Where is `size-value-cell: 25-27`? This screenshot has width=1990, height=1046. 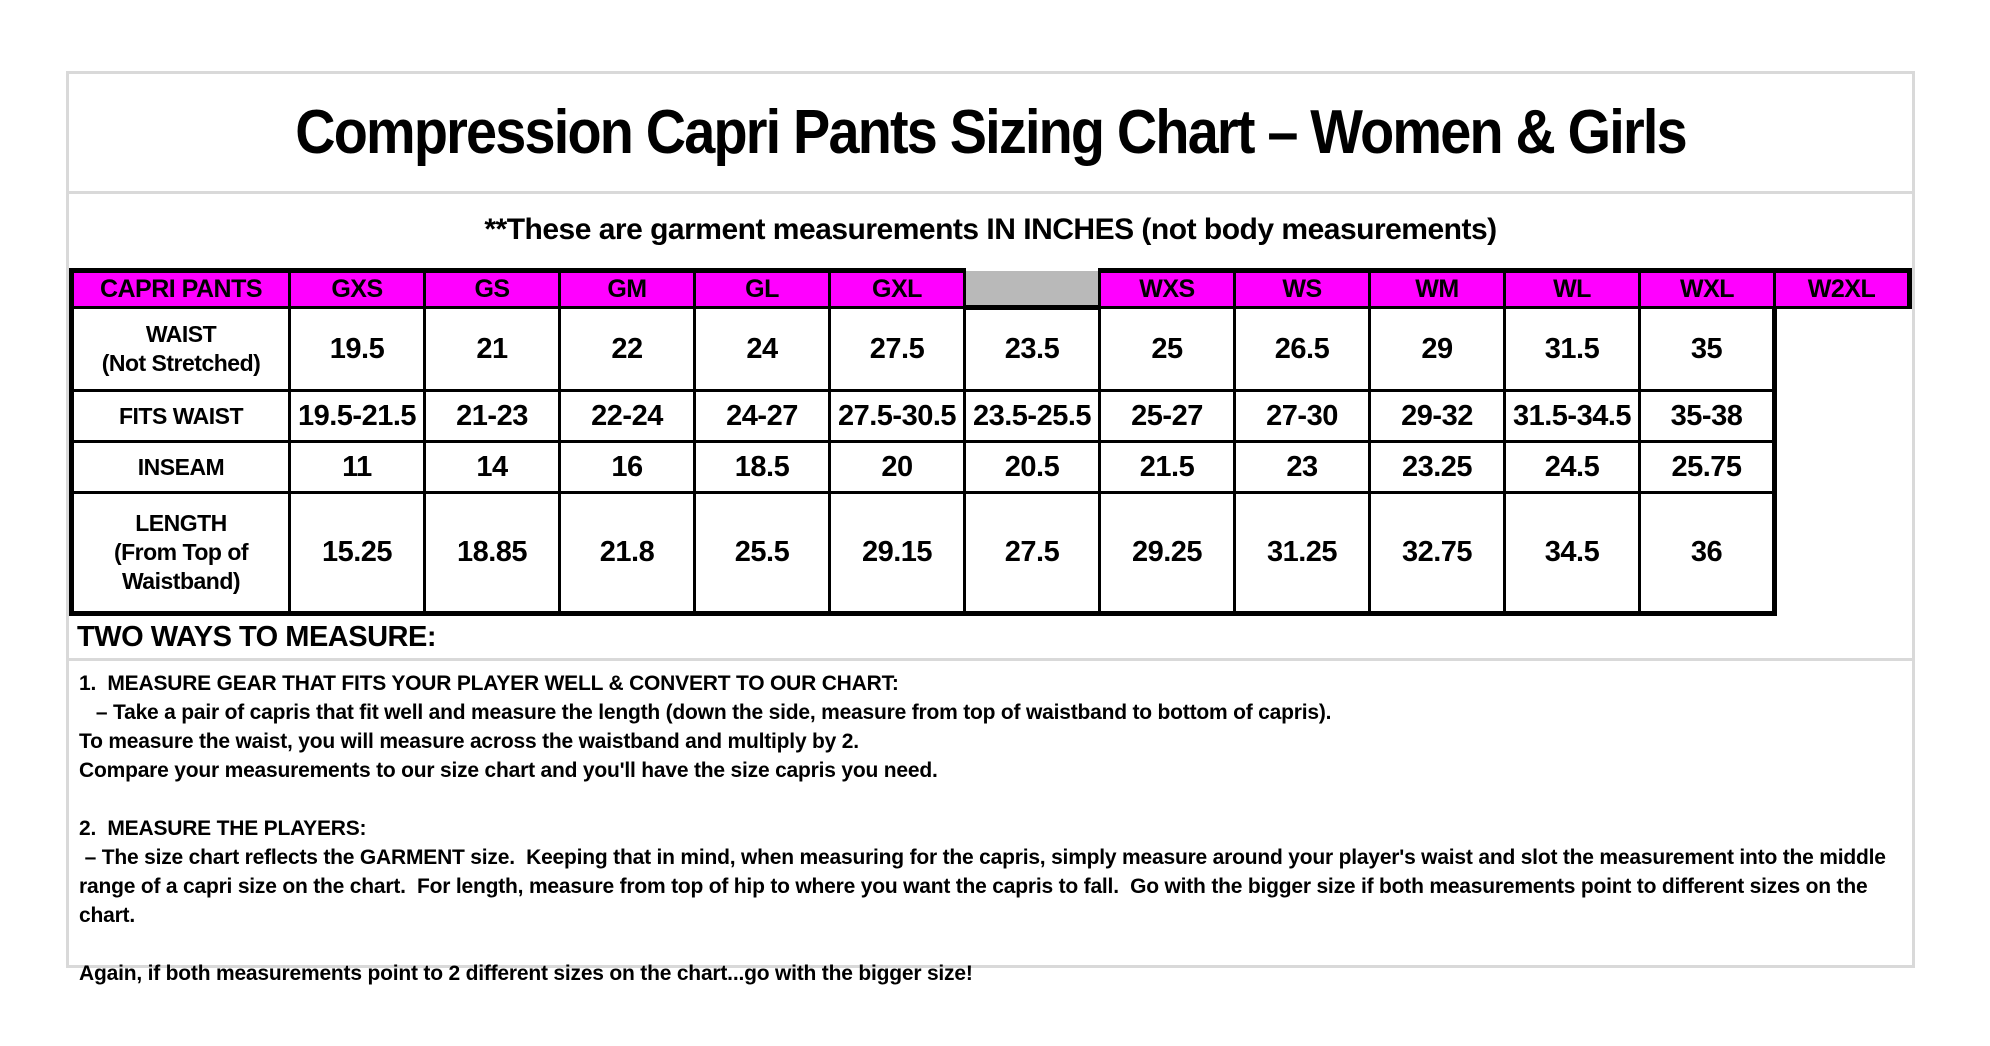
size-value-cell: 25-27 is located at coordinates (1167, 416).